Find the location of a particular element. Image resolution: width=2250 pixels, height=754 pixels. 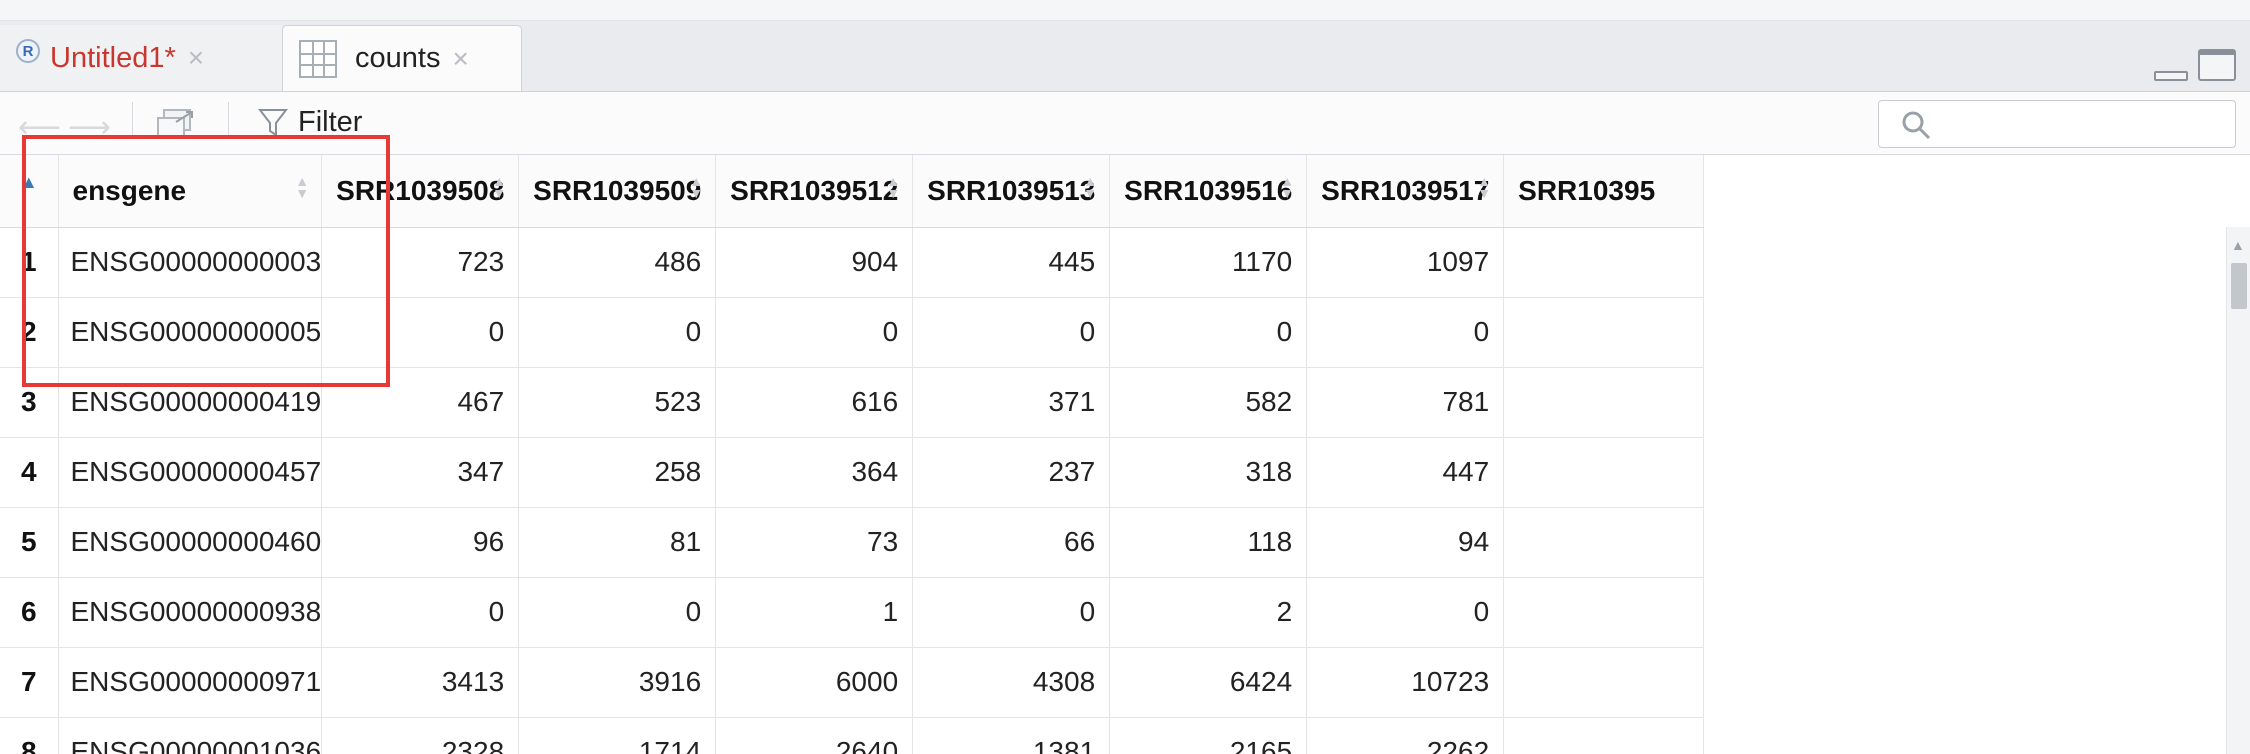

search-input is located at coordinates (2085, 125).